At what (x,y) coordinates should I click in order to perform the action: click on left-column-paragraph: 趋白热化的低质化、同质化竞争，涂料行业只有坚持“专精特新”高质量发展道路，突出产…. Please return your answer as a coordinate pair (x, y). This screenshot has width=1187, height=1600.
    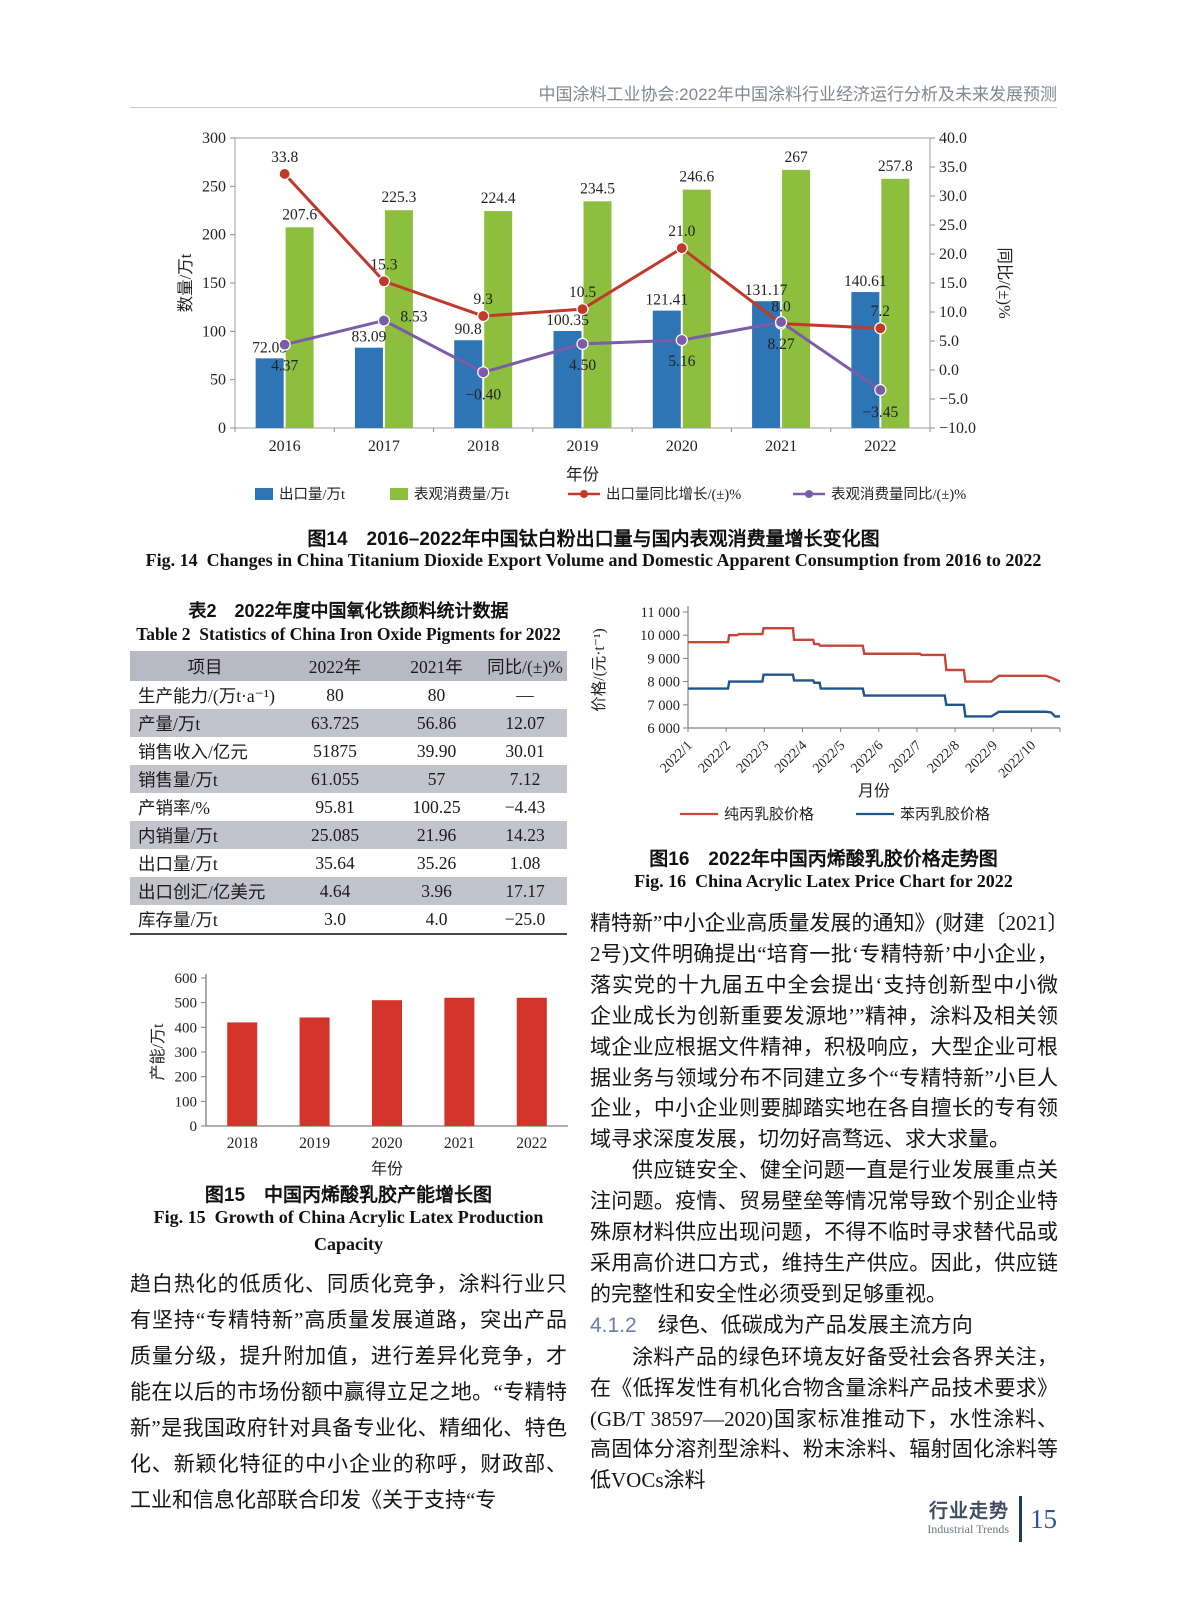
    Looking at the image, I should click on (348, 1392).